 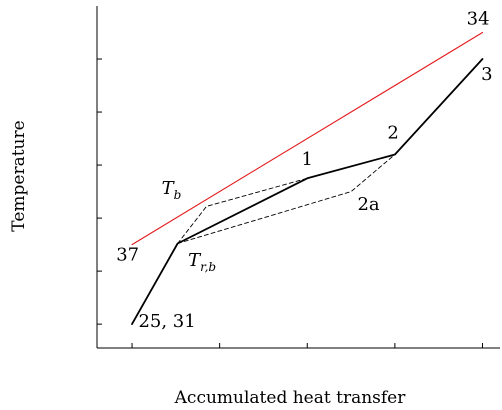 I want to click on label-2a: 2a, so click(x=368, y=204).